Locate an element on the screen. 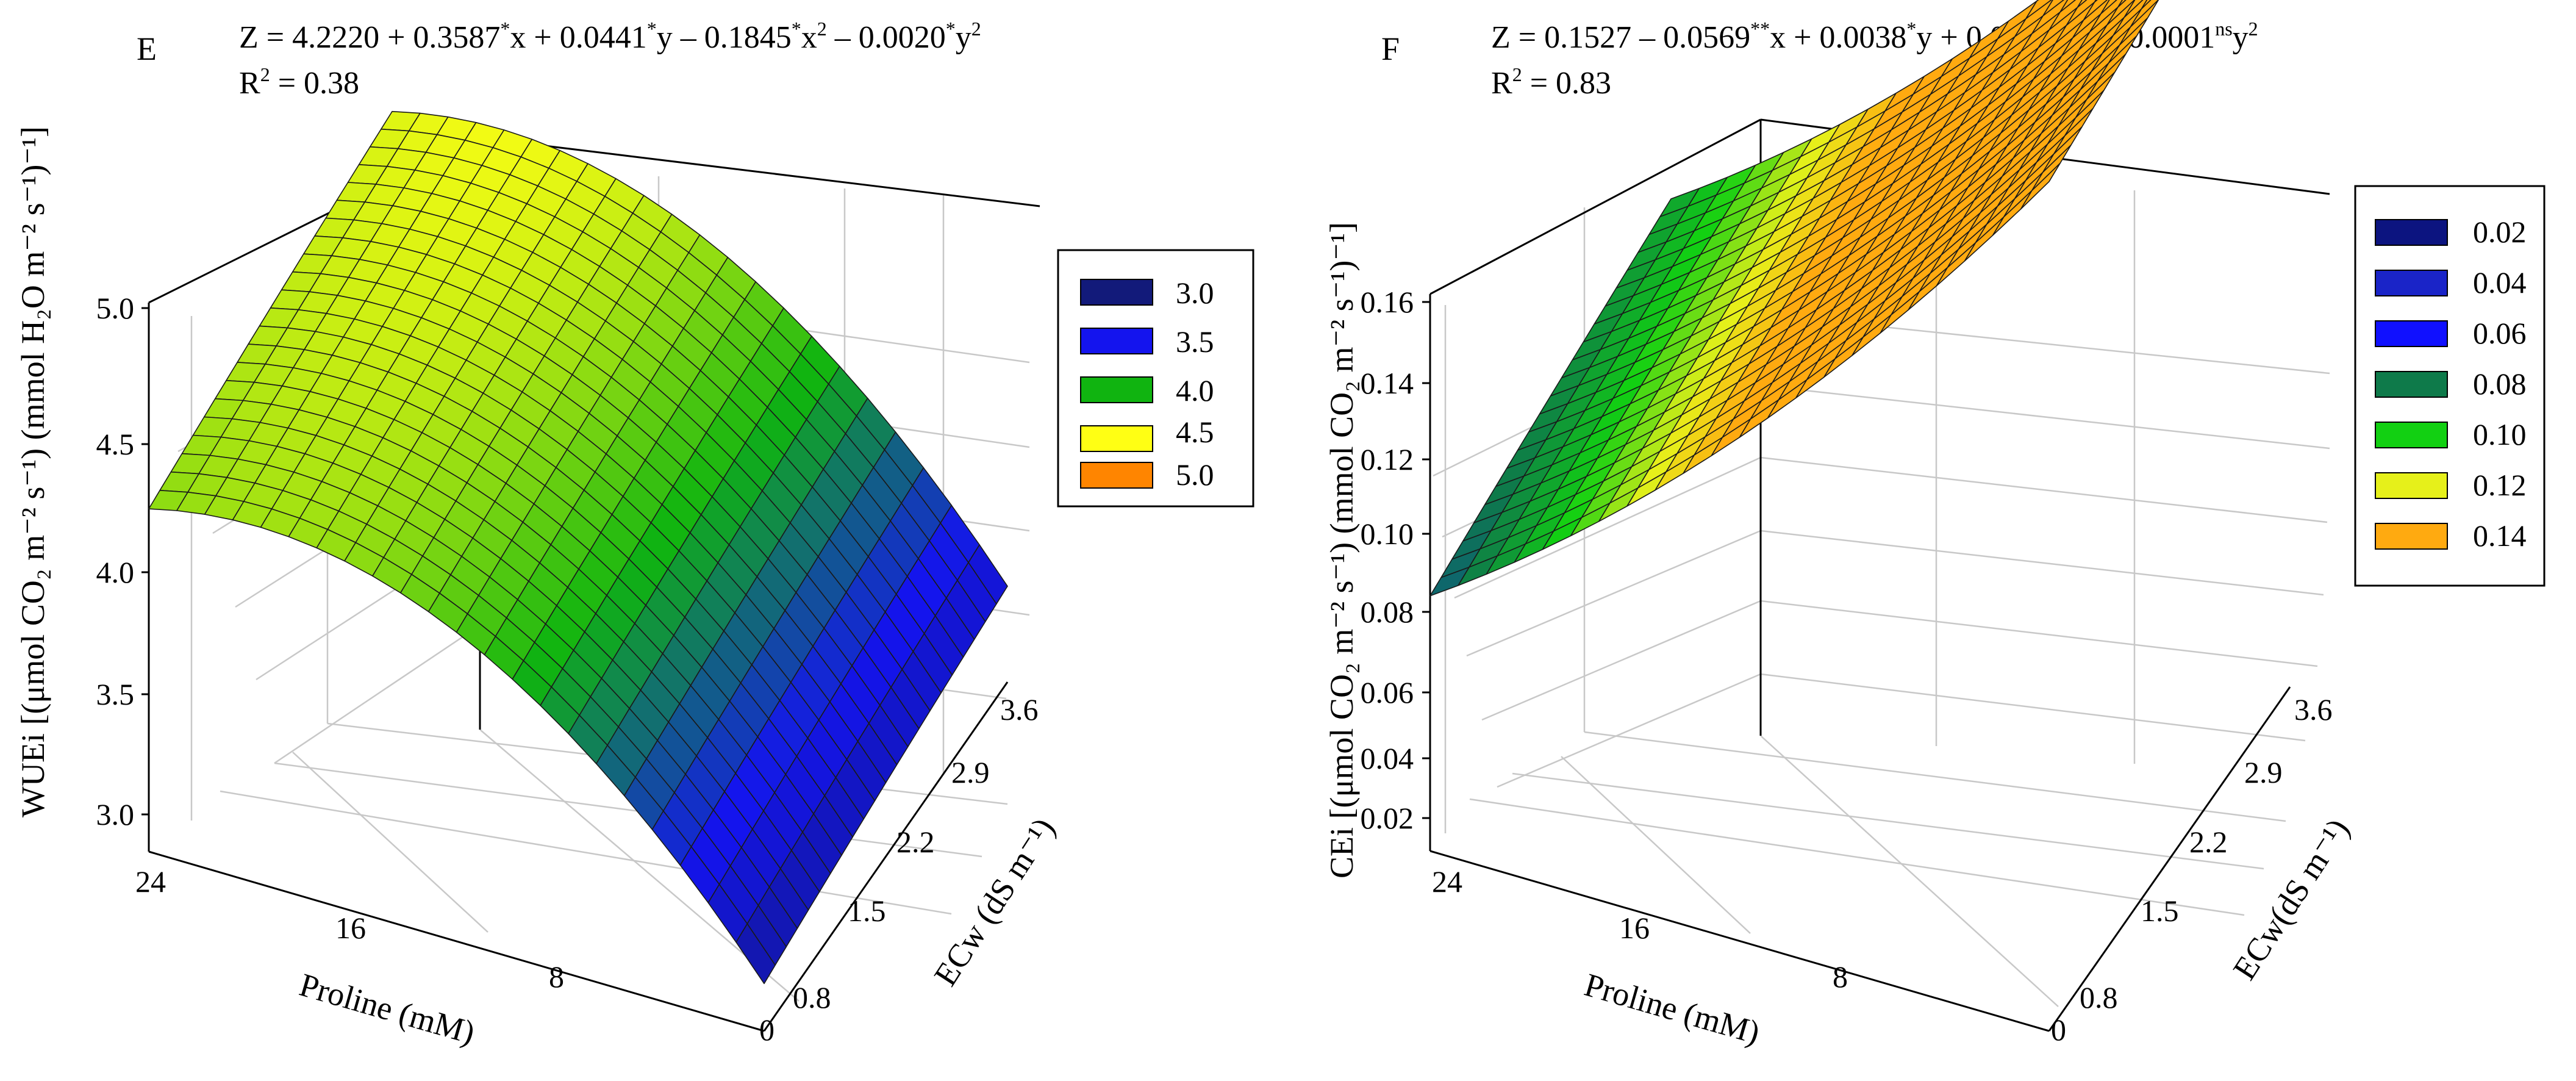  panel-e-y-axis: 0.8 1.5 2.2 2.9 3.6 is located at coordinates (916, 853).